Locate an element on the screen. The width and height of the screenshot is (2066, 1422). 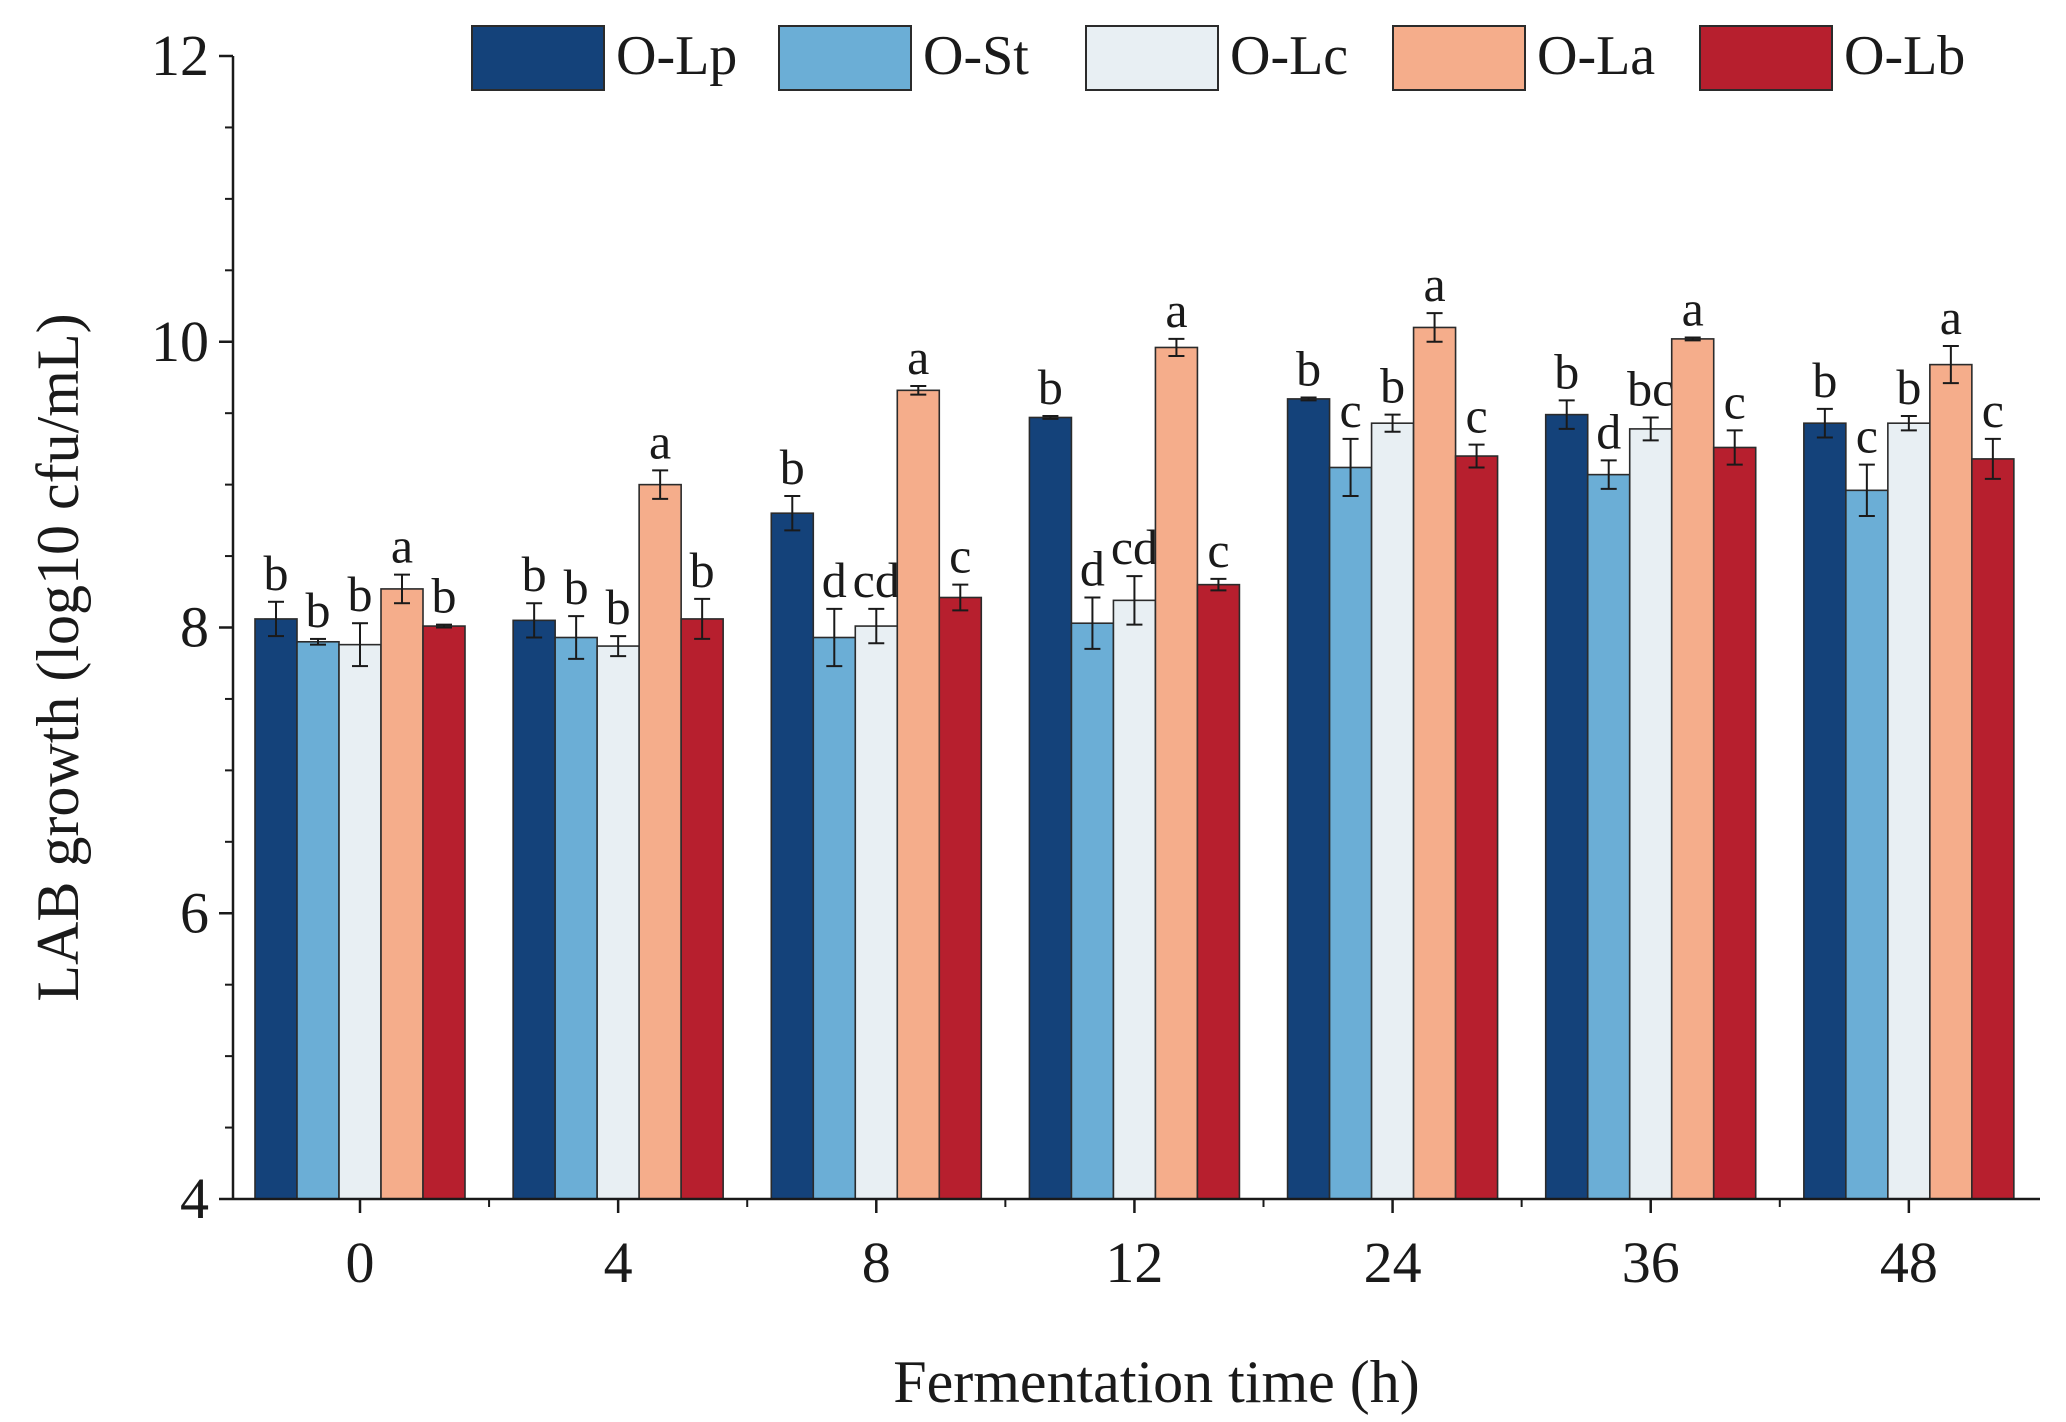
y-axis-title: LAB growth (log10 cfu/mL) is located at coordinates (58, 657).